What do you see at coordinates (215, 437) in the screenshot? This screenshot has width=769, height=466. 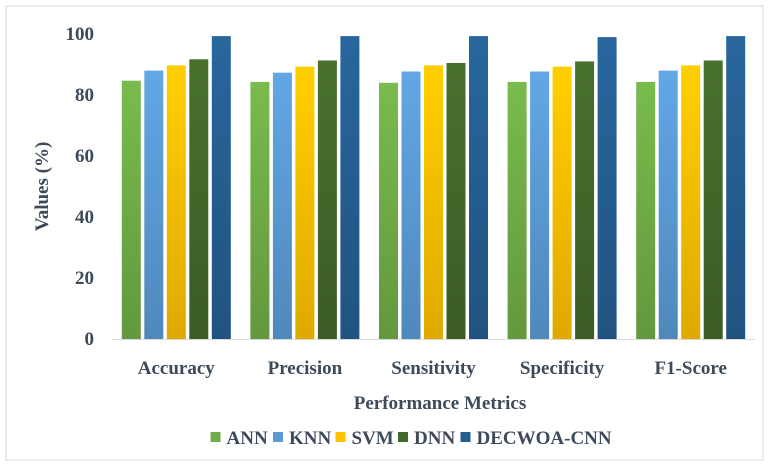 I see `legend-swatch-ann` at bounding box center [215, 437].